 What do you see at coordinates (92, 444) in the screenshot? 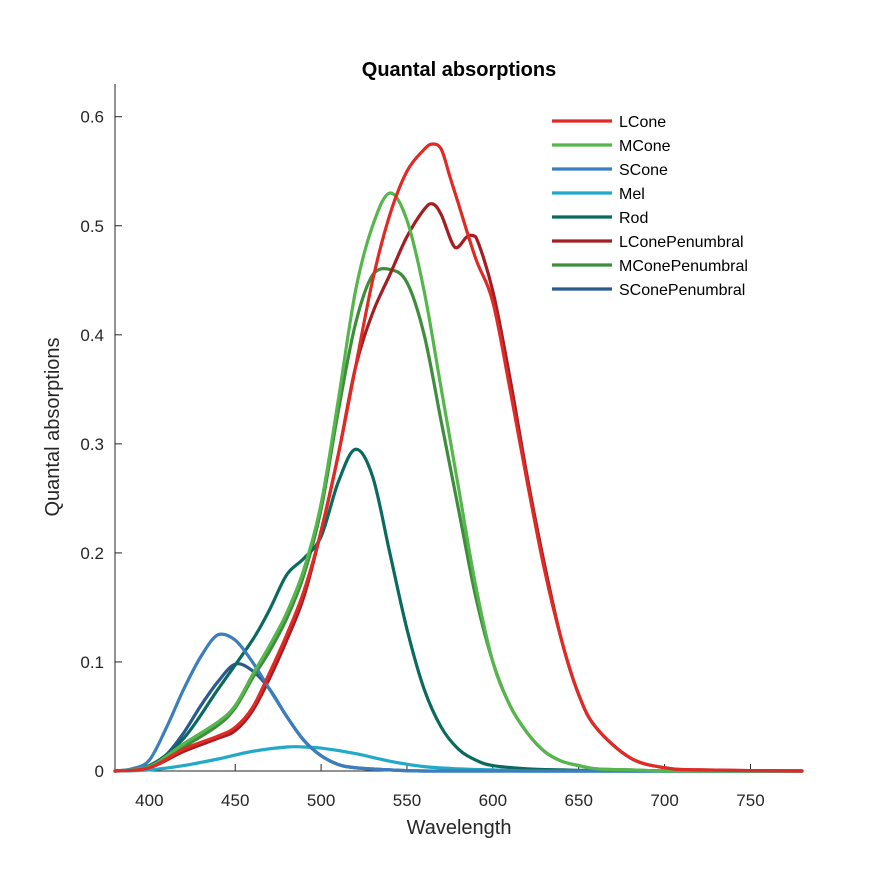
I see `y-tick-label: 0.3` at bounding box center [92, 444].